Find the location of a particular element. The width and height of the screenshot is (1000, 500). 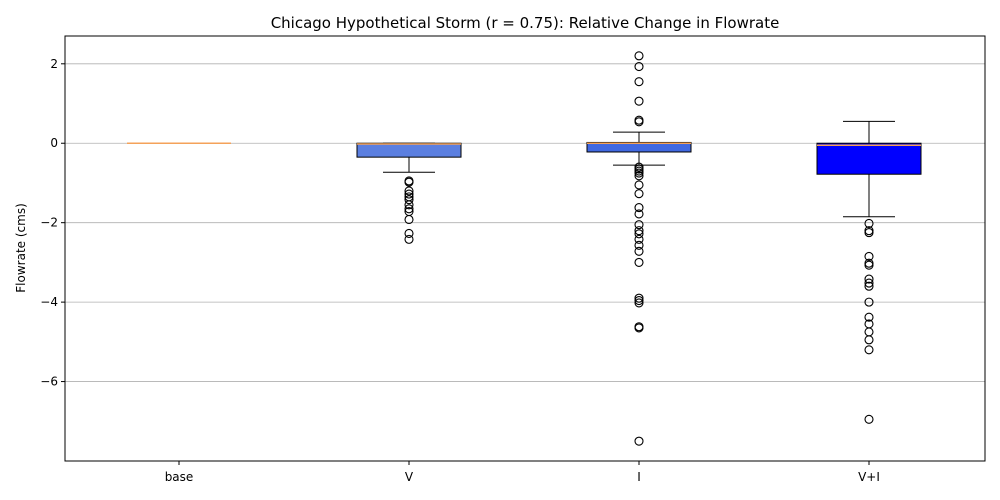

y-tick-label: −4 is located at coordinates (49, 302).